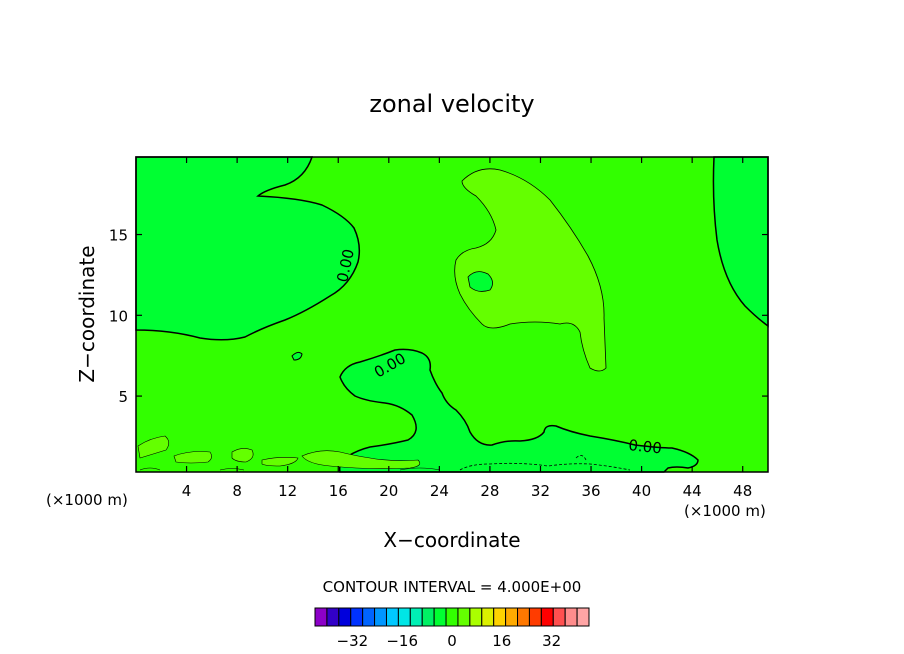  Describe the element at coordinates (451, 540) in the screenshot. I see `x-axis-label: X−coordinate` at that location.